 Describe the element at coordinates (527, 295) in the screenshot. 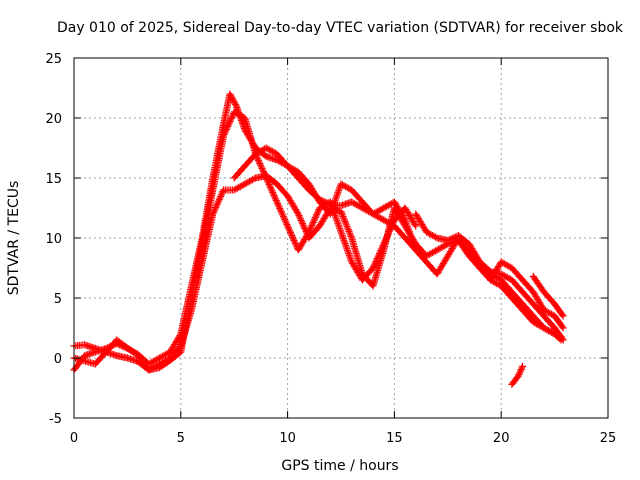

I see `series-s6` at that location.